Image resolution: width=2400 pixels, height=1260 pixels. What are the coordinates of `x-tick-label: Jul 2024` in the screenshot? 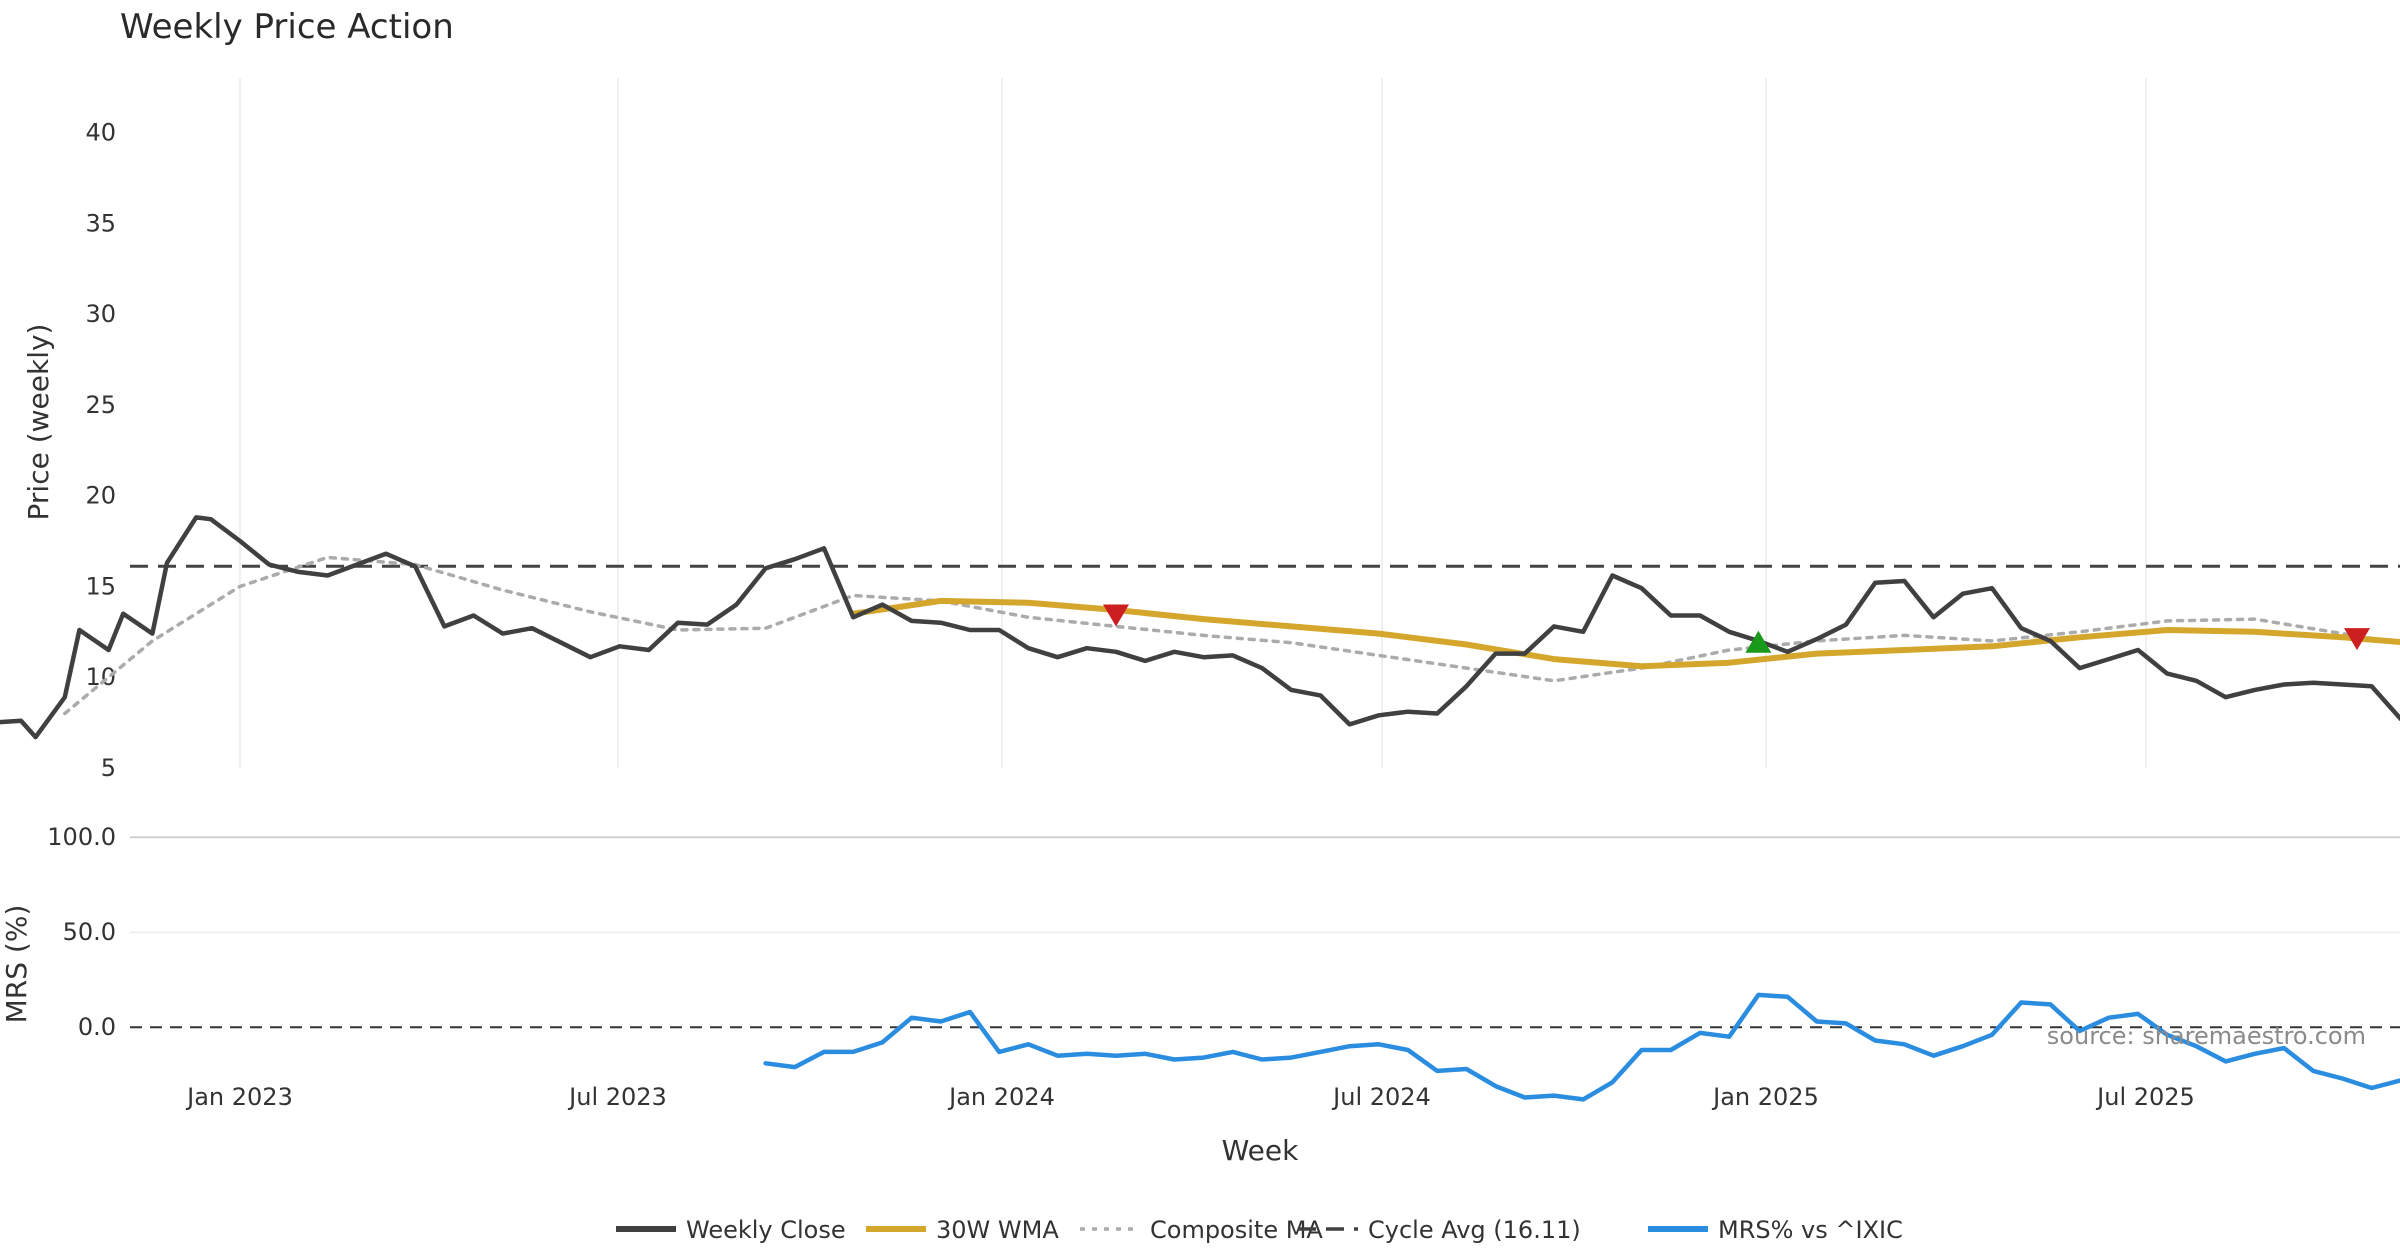 It's located at (1381, 1097).